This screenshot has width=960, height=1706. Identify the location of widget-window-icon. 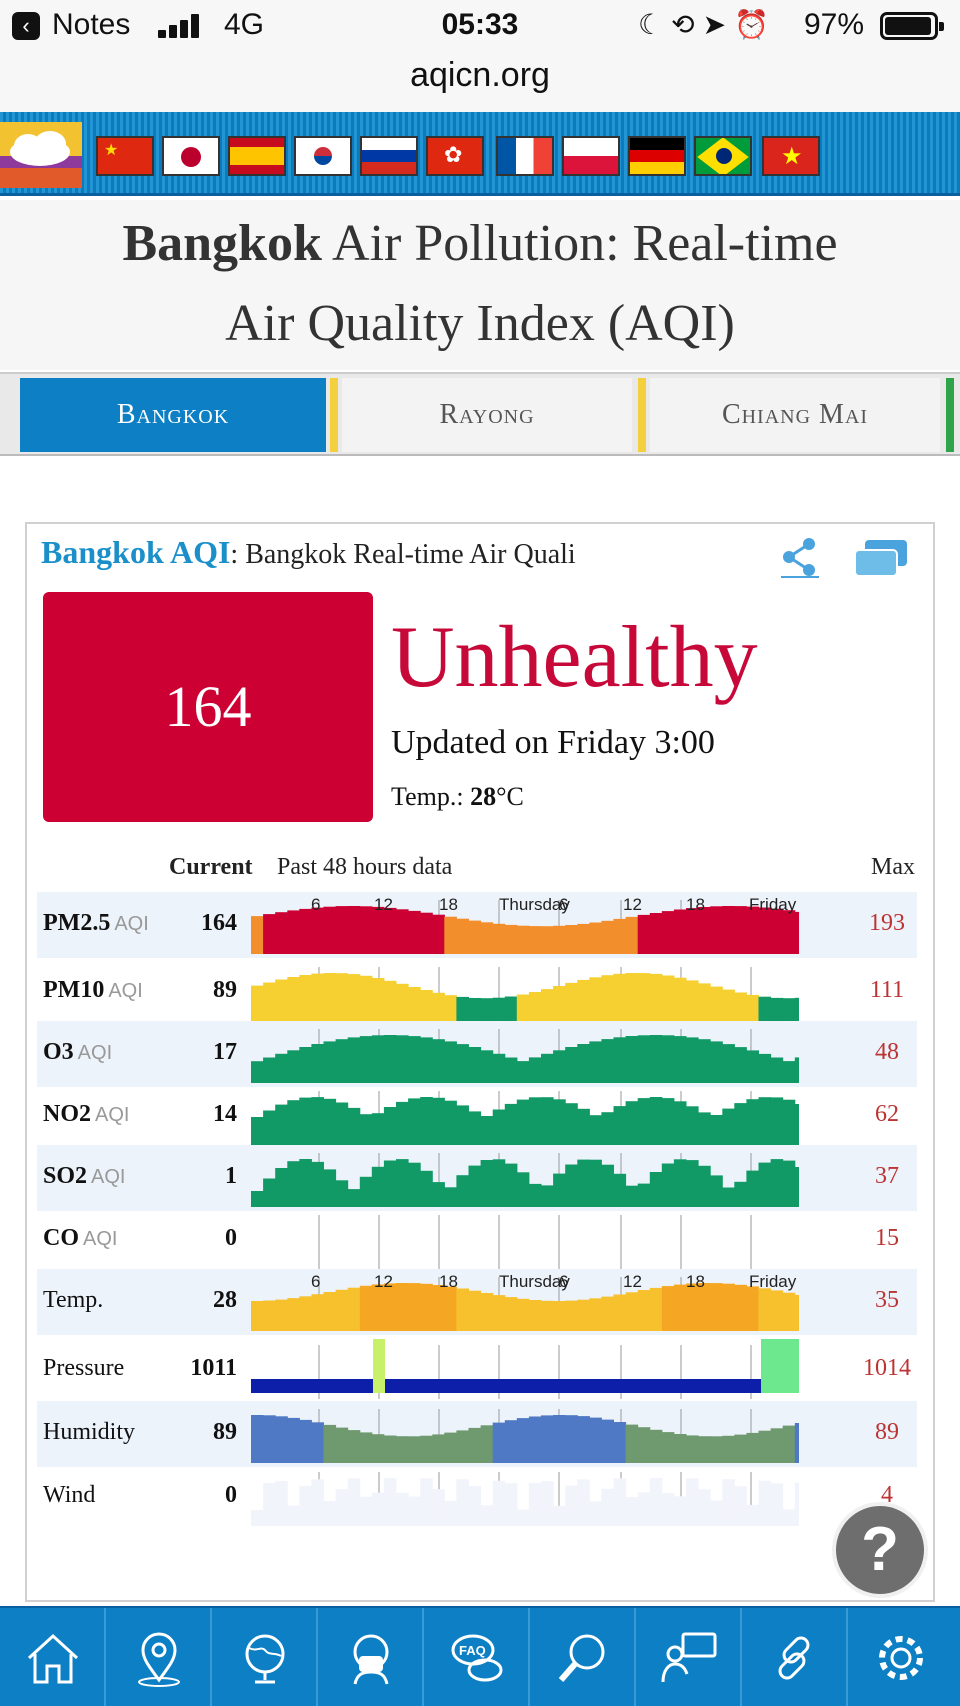
(881, 558).